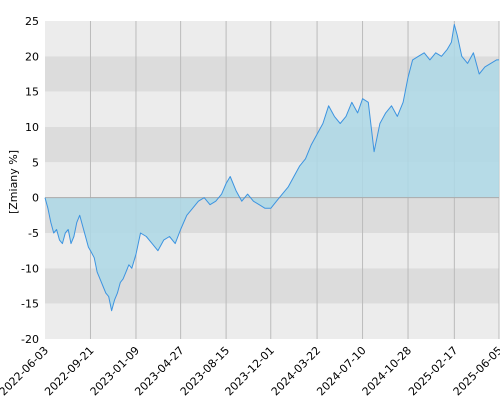 This screenshot has width=500, height=400. I want to click on y-tick-label: -10, so click(30, 268).